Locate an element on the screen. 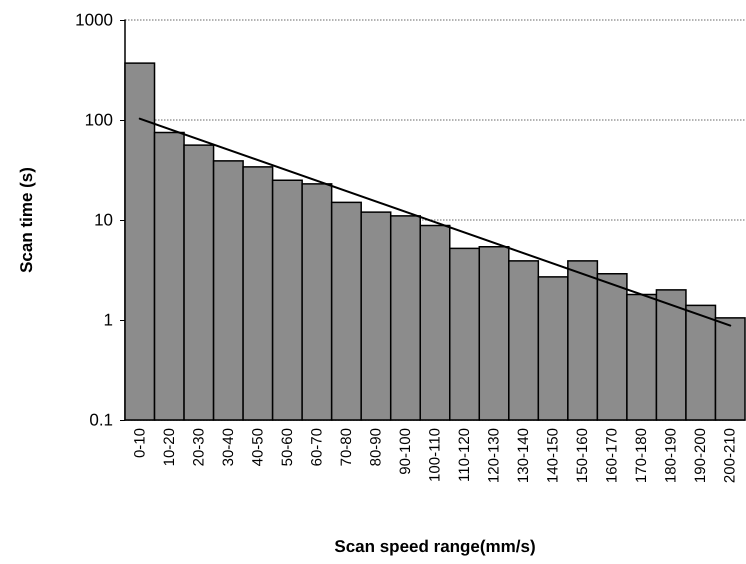 This screenshot has width=746, height=564. x-tick-label: 120-130 is located at coordinates (494, 456).